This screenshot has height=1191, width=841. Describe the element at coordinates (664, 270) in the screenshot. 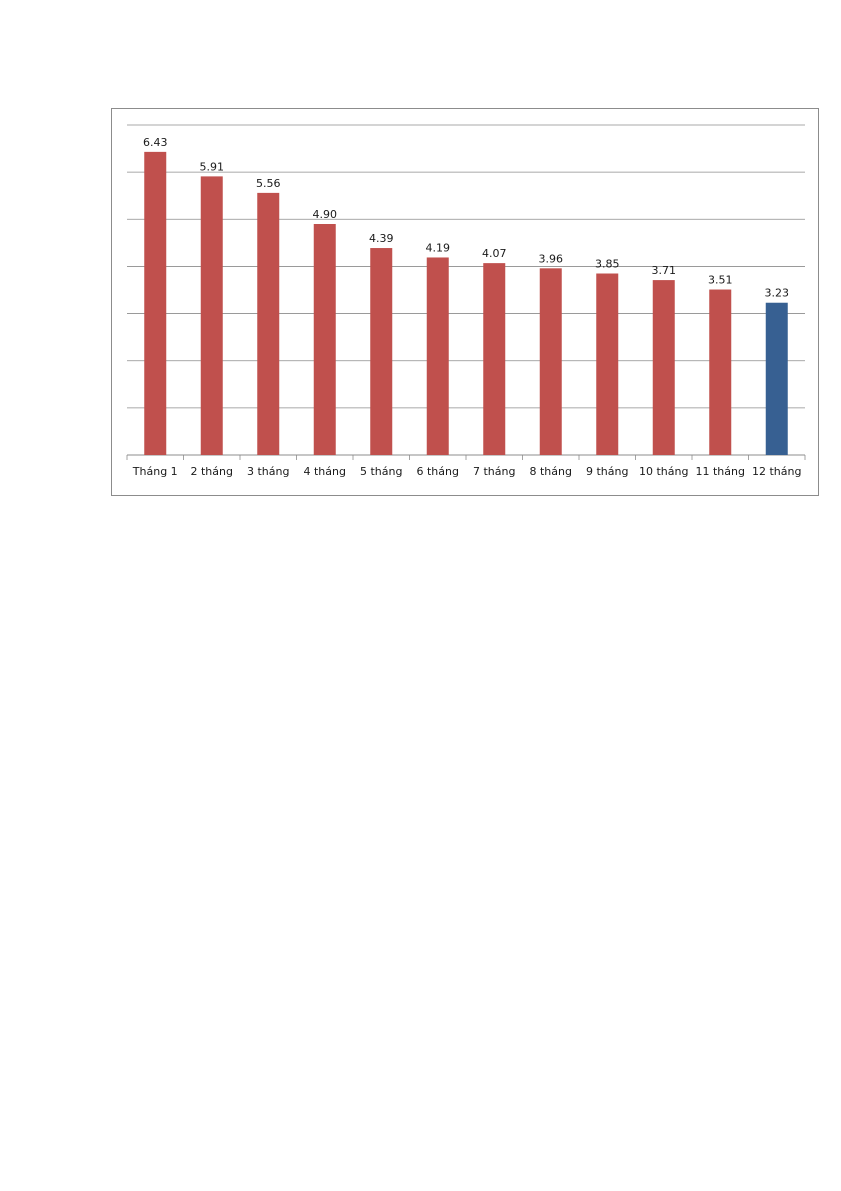

I see `data-label-10: 3.71` at that location.